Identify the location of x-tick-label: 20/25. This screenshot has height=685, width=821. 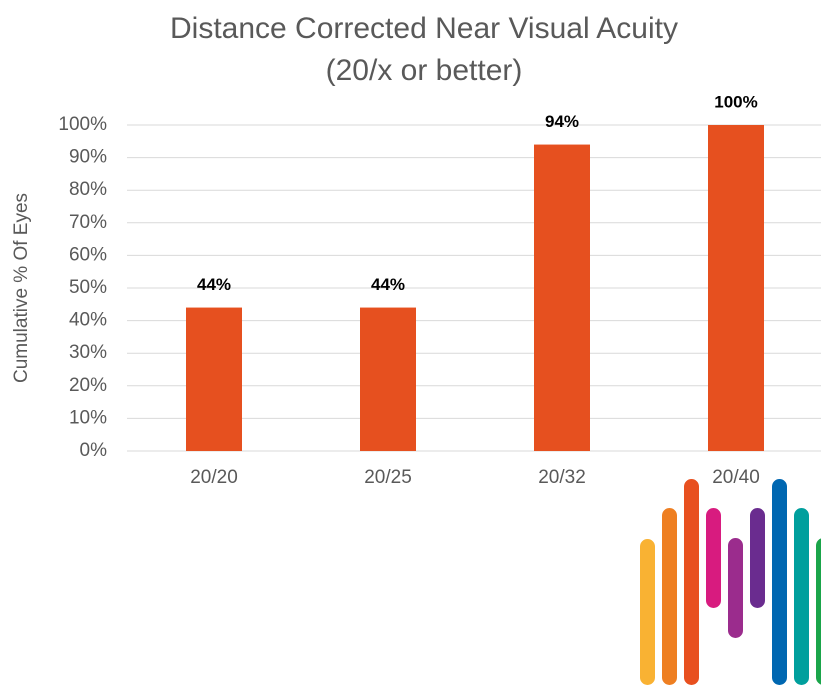
(388, 477).